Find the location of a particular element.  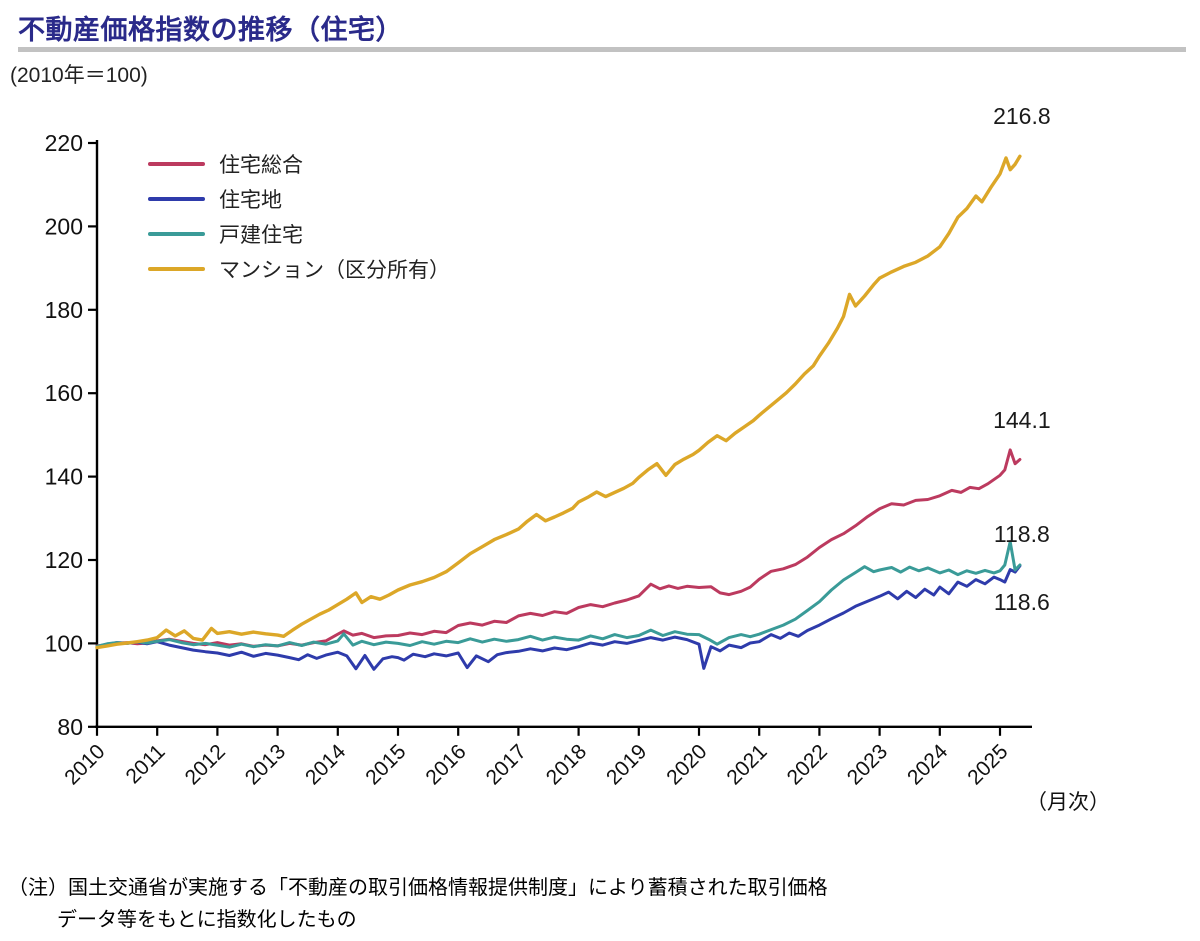

legend-item-1: 住宅総合 is located at coordinates (299, 163).